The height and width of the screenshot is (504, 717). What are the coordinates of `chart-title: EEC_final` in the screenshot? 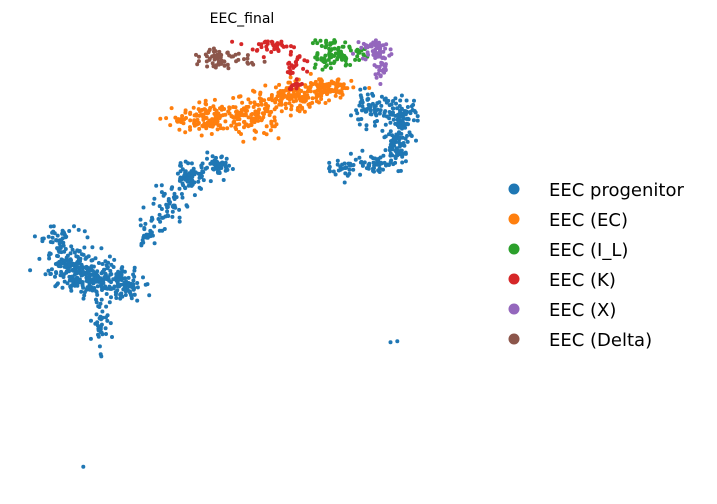 It's located at (242, 19).